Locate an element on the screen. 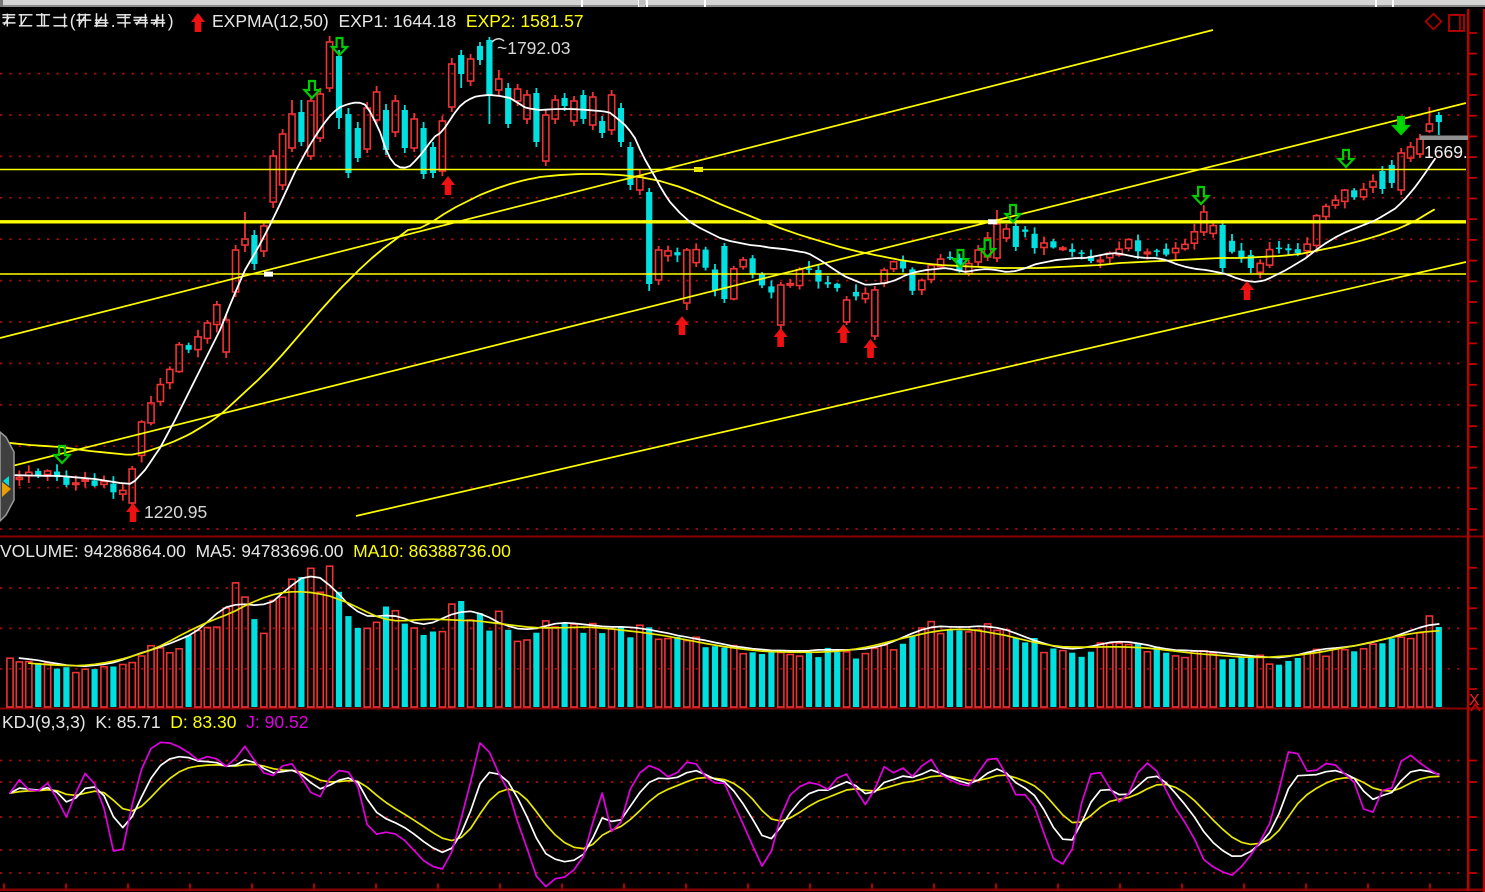 Image resolution: width=1485 pixels, height=892 pixels. svg-text: X is located at coordinates (1474, 700).